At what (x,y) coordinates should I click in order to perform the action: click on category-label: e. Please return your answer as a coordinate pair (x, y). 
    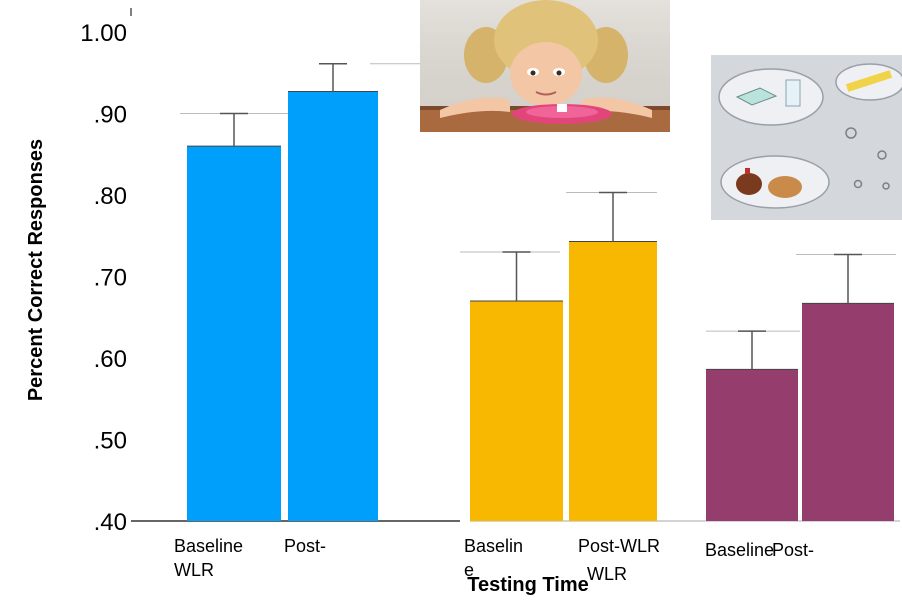
    Looking at the image, I should click on (469, 570).